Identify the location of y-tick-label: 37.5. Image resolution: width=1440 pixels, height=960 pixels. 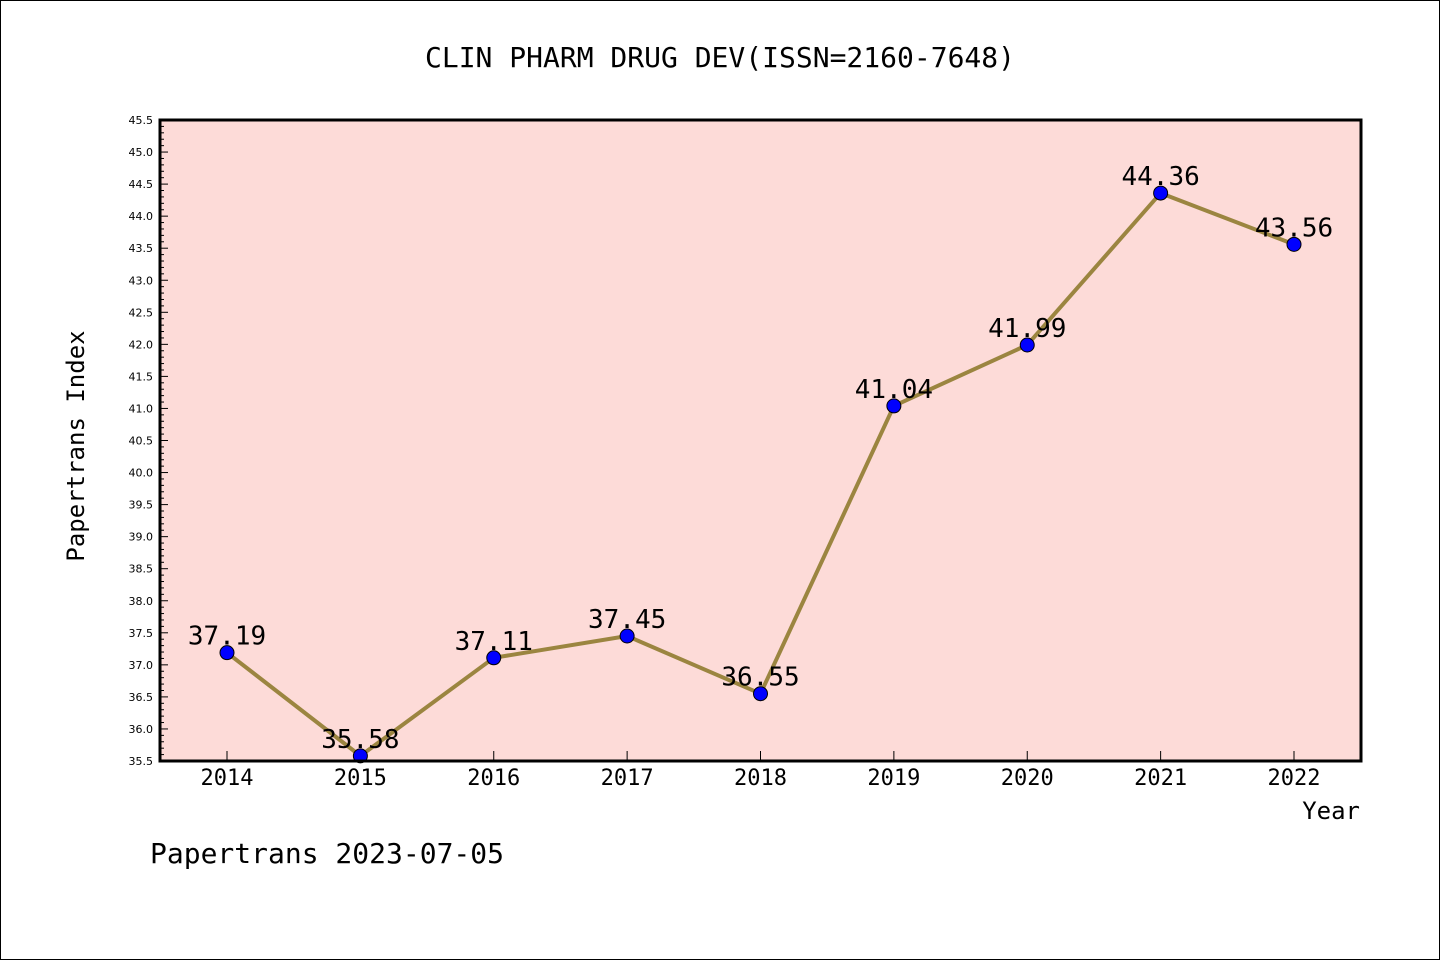
(141, 633).